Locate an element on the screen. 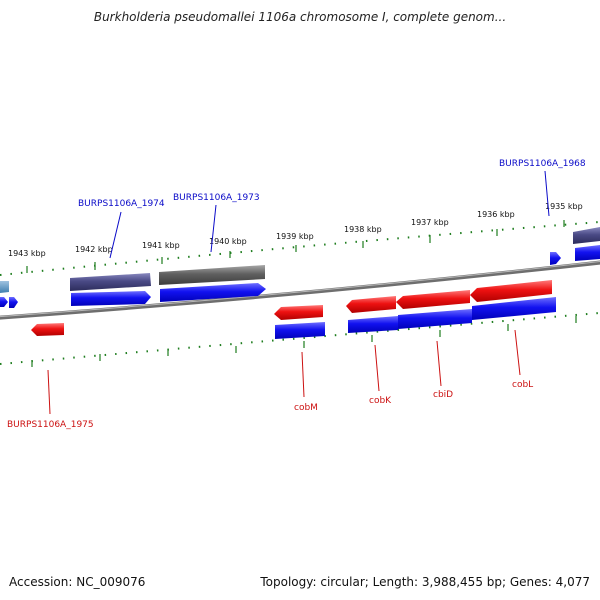 This screenshot has width=600, height=600. kbp-label: 1939 kbp is located at coordinates (295, 236).